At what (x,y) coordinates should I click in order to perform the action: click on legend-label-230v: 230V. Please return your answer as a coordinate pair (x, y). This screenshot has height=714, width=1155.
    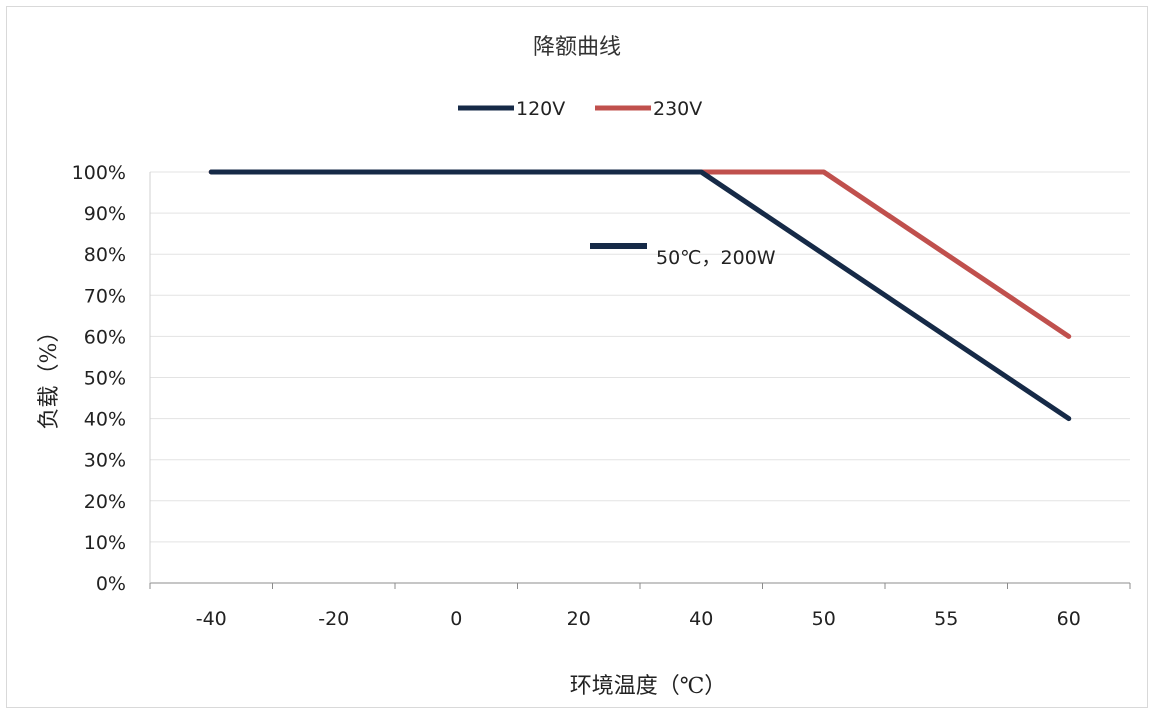
    Looking at the image, I should click on (677, 109).